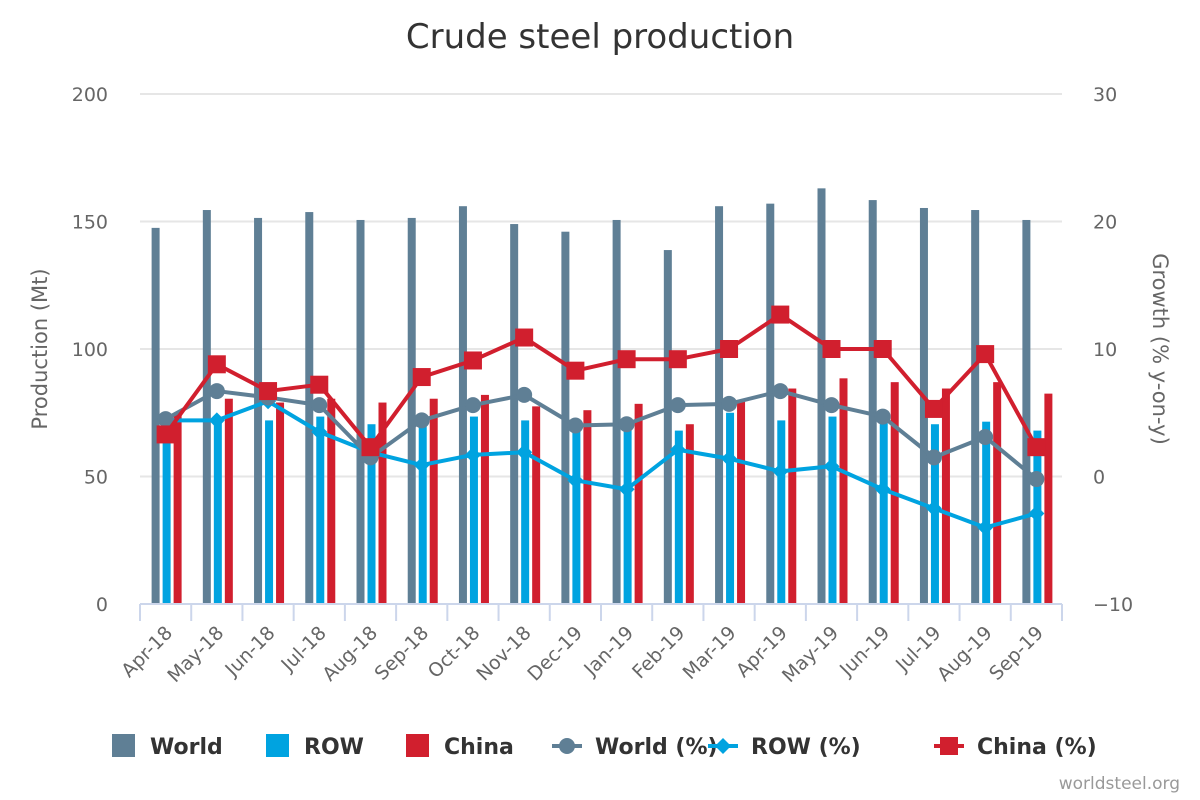 Image resolution: width=1200 pixels, height=800 pixels. Describe the element at coordinates (864, 651) in the screenshot. I see `x-tick-label: Jun-19` at that location.